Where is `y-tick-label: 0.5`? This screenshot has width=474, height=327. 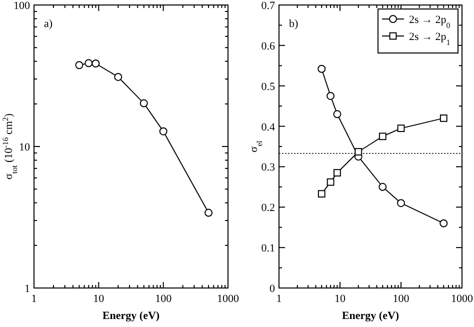 y-tick-label: 0.5 is located at coordinates (268, 86).